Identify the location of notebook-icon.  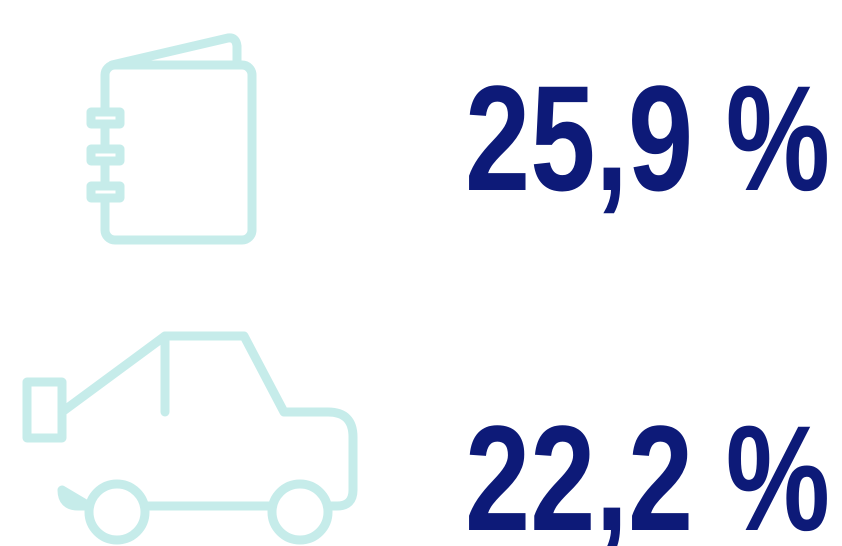
(171, 139).